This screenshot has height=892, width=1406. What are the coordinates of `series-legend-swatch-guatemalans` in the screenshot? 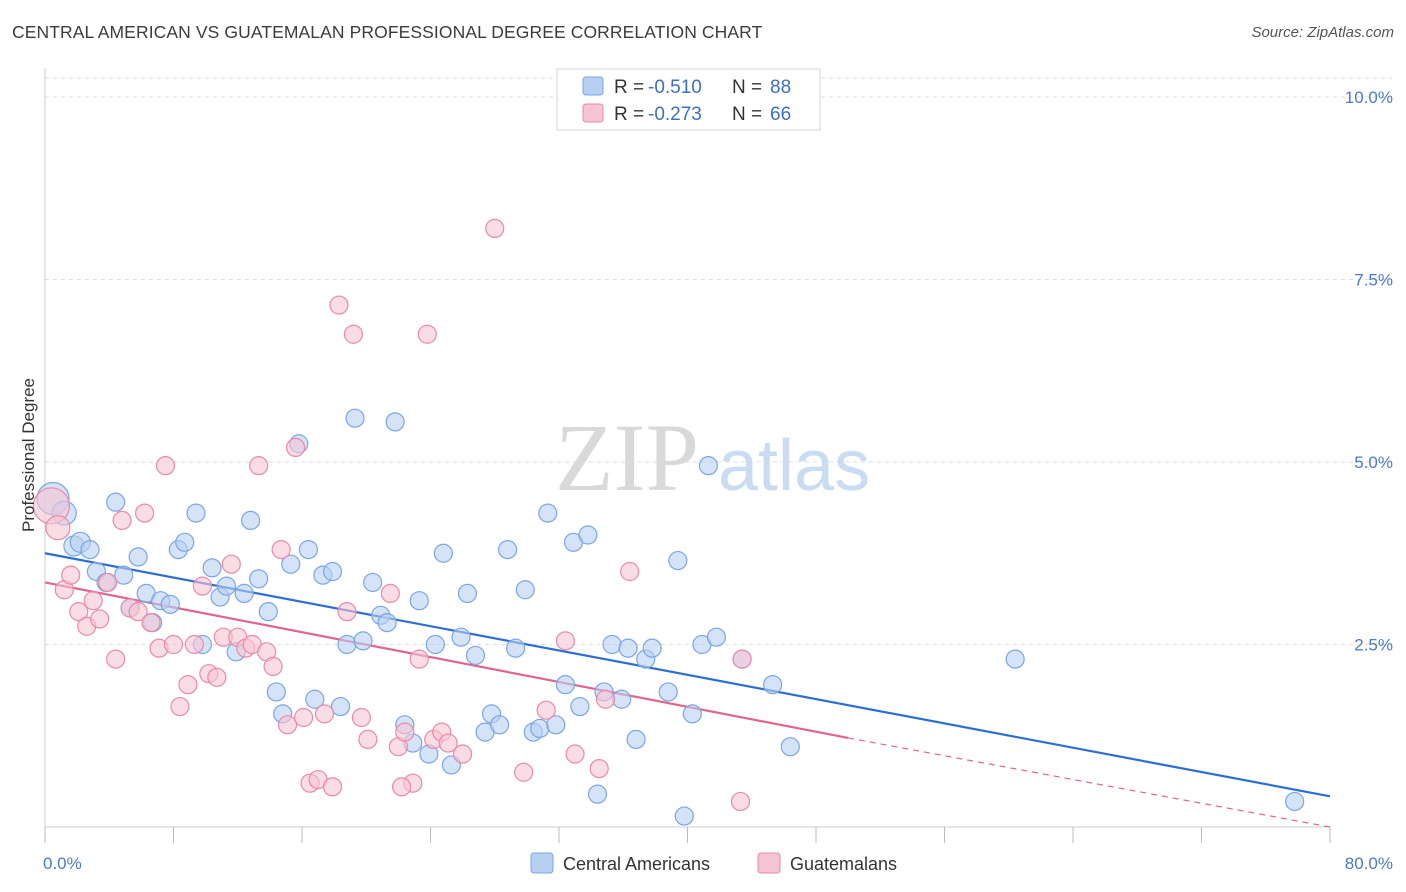 It's located at (769, 863).